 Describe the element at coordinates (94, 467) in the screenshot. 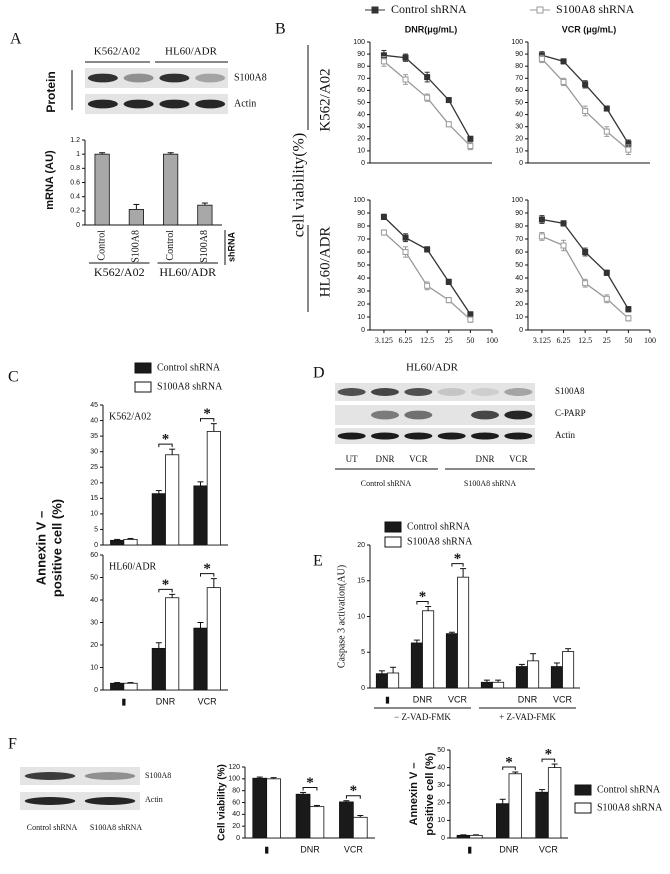

I see `y-tick-label: 25` at that location.